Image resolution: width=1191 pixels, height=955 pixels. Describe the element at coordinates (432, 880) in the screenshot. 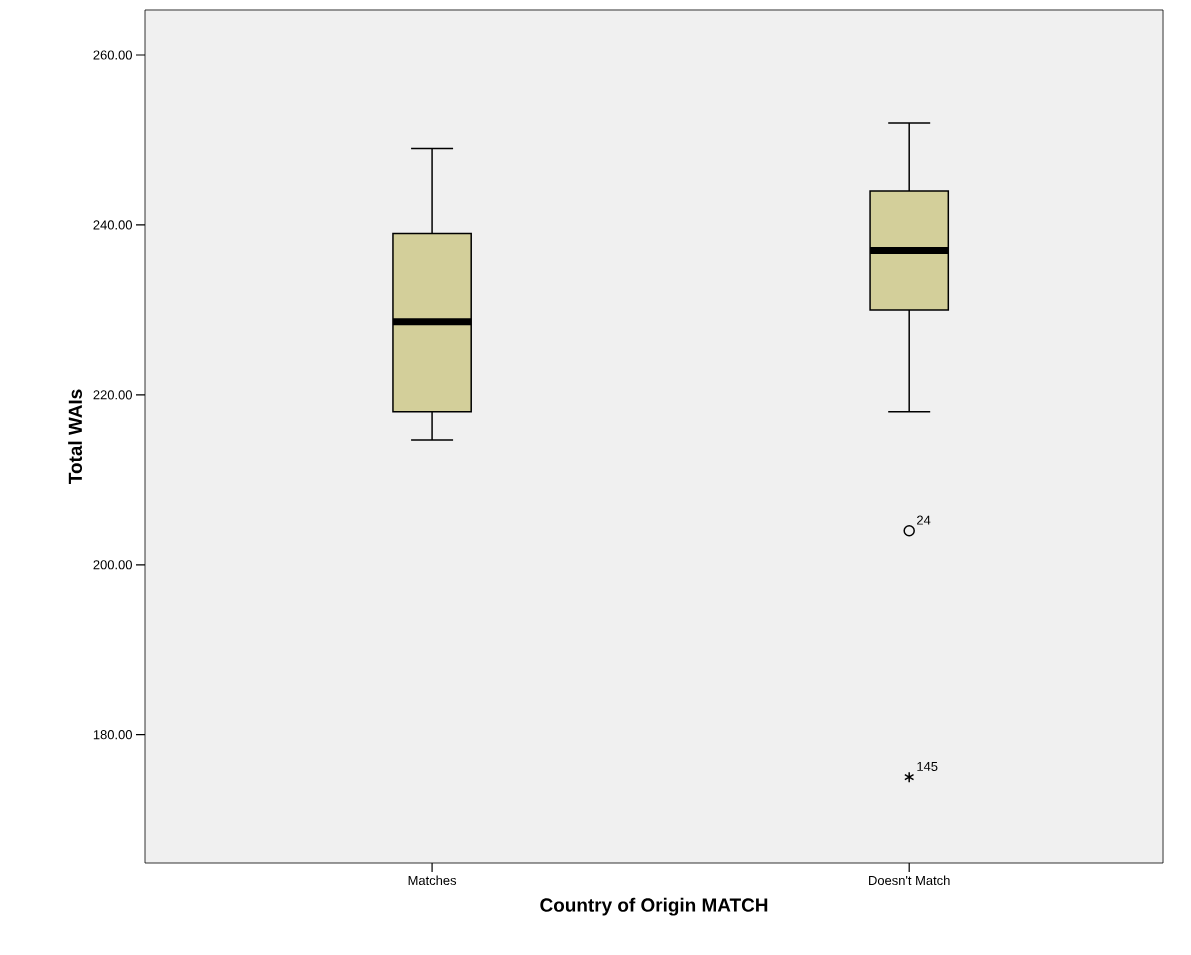

I see `x-tick-label: Matches` at that location.